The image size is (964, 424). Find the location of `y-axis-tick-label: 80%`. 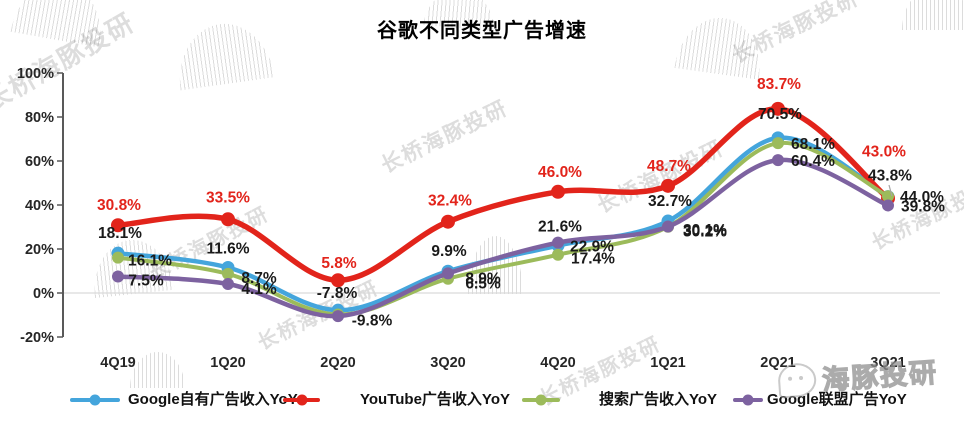

y-axis-tick-label: 80% is located at coordinates (39, 118).